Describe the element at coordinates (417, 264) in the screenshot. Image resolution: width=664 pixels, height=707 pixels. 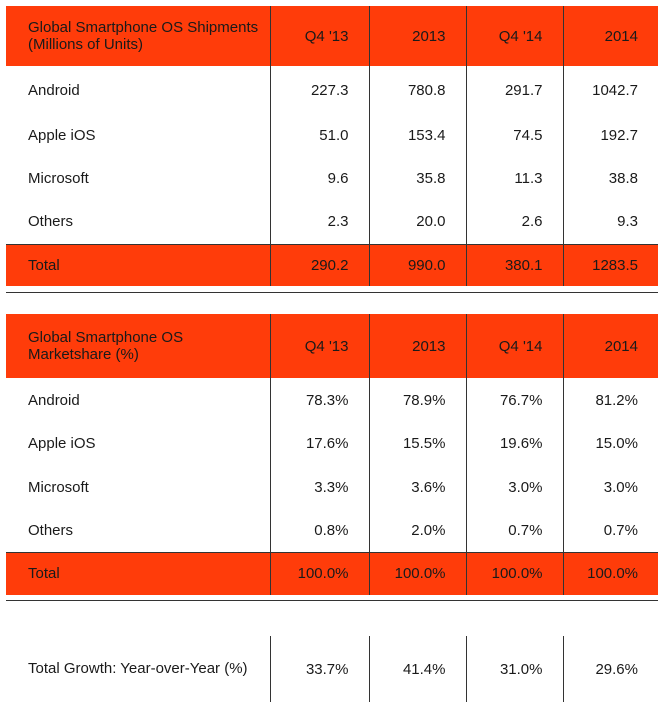
I see `table-cell: 990.0` at that location.